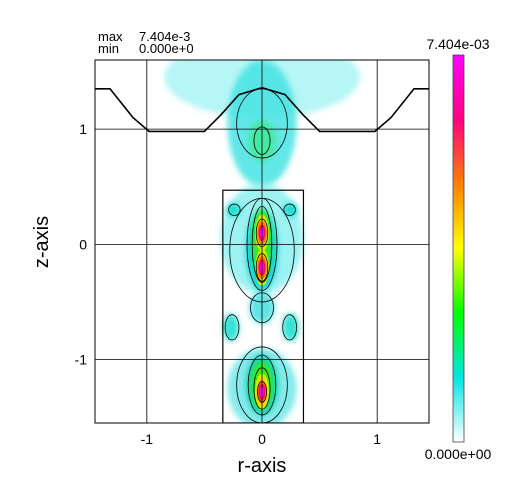  What do you see at coordinates (165, 36) in the screenshot?
I see `max-value: 7.404e-3` at bounding box center [165, 36].